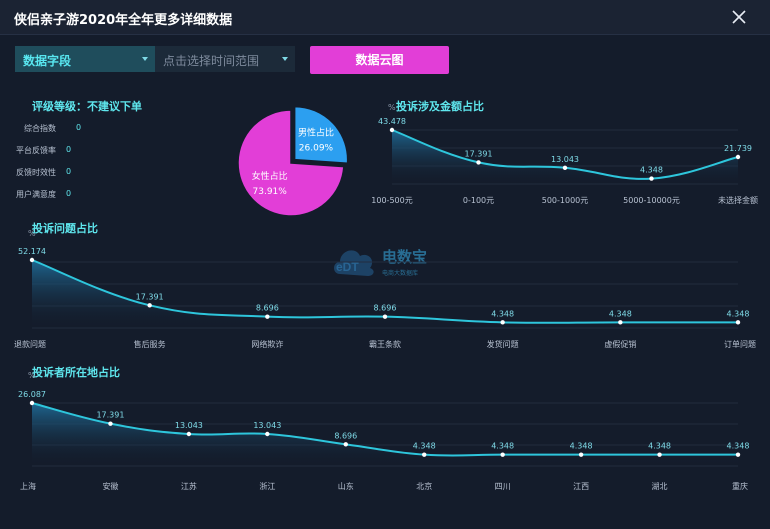 The width and height of the screenshot is (770, 529). Describe the element at coordinates (47, 61) in the screenshot. I see `field-select-value: 数据字段` at that location.